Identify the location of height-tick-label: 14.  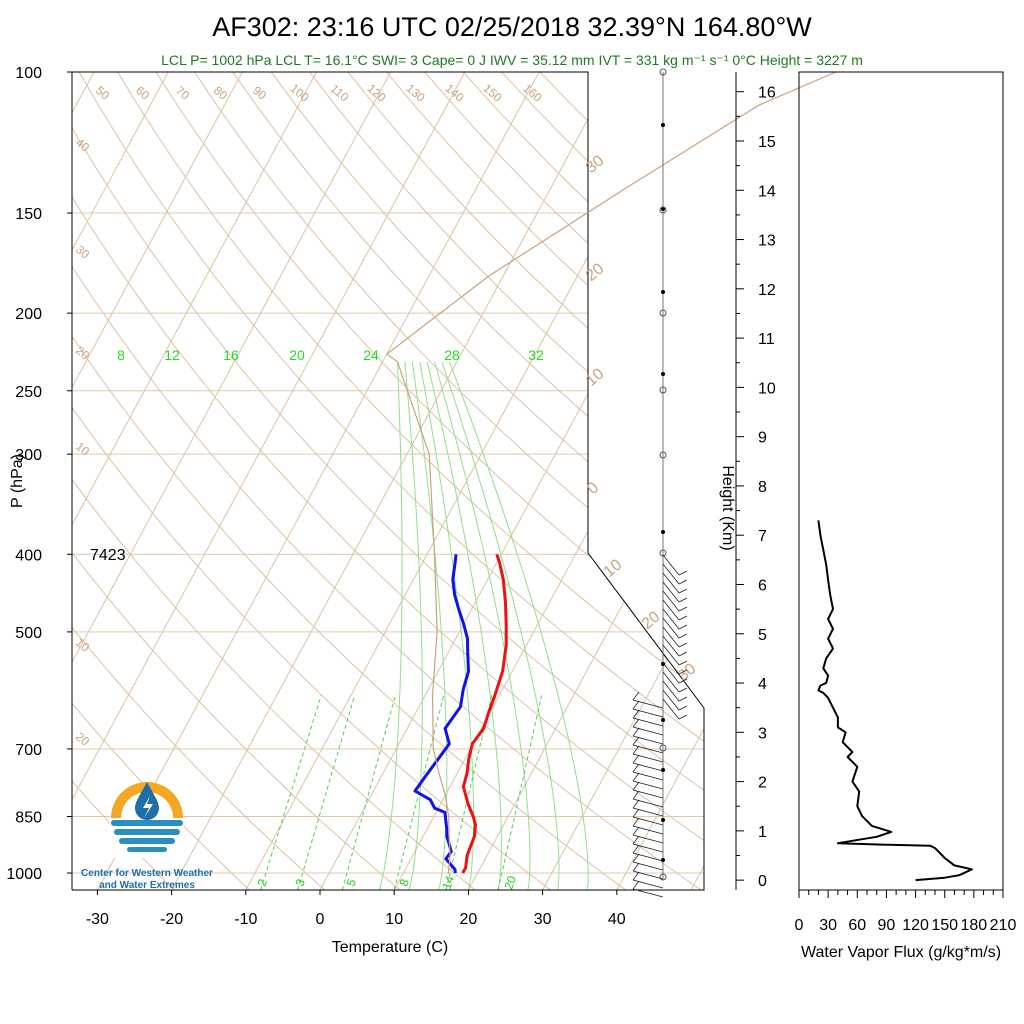
(767, 191).